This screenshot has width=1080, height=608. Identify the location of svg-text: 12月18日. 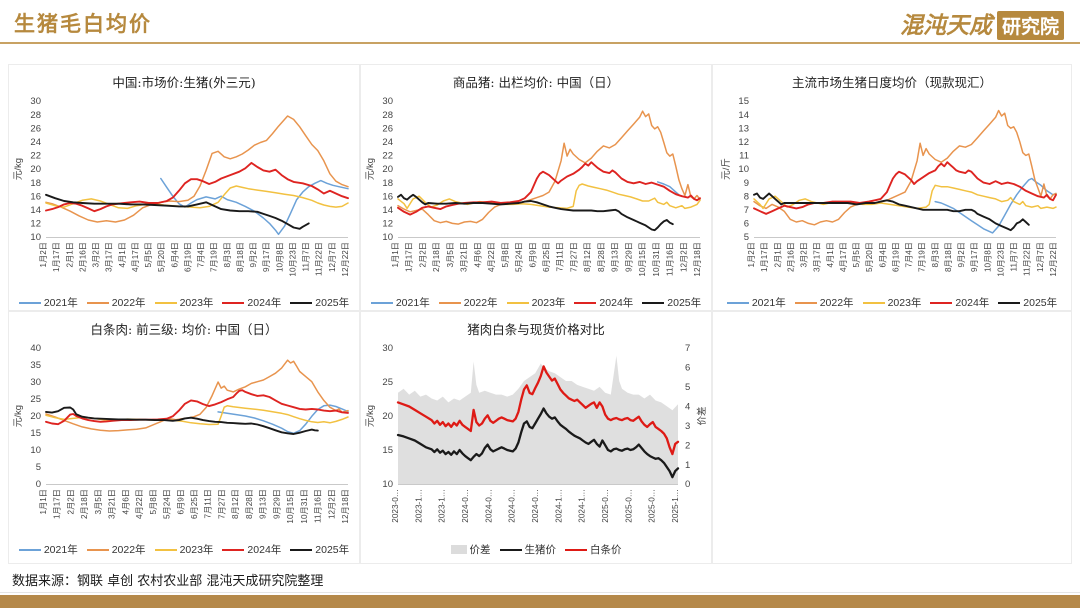
(345, 506).